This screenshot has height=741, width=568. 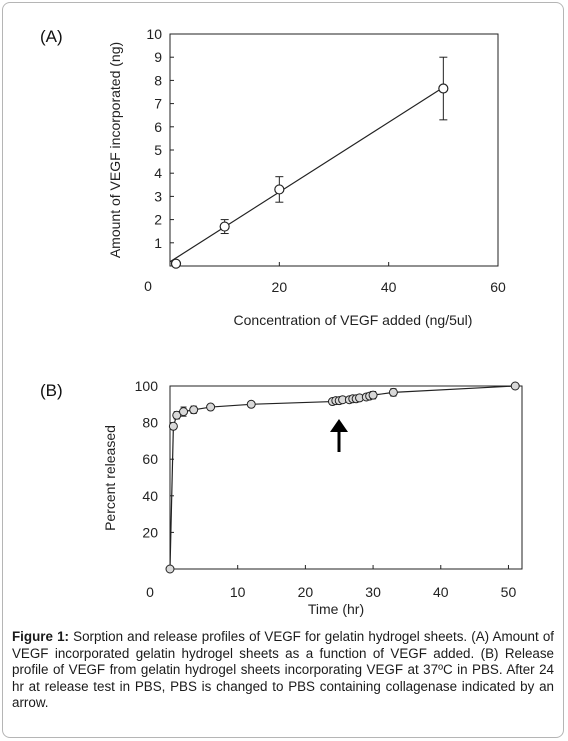 What do you see at coordinates (373, 592) in the screenshot?
I see `panel-b-x-tick-label: 30` at bounding box center [373, 592].